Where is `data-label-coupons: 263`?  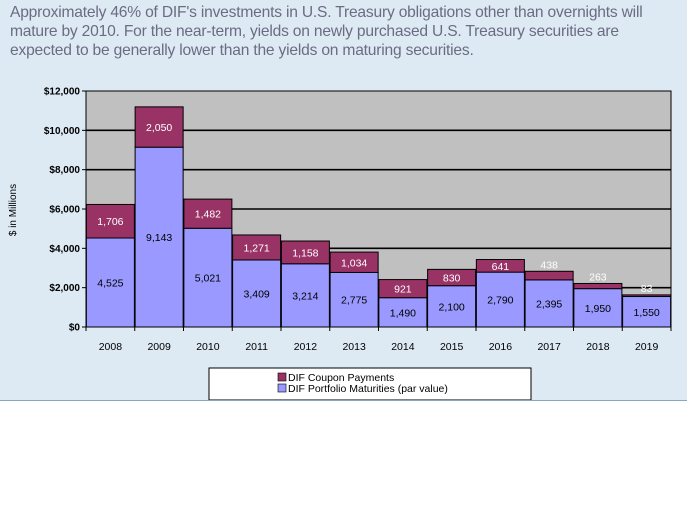 data-label-coupons: 263 is located at coordinates (598, 277).